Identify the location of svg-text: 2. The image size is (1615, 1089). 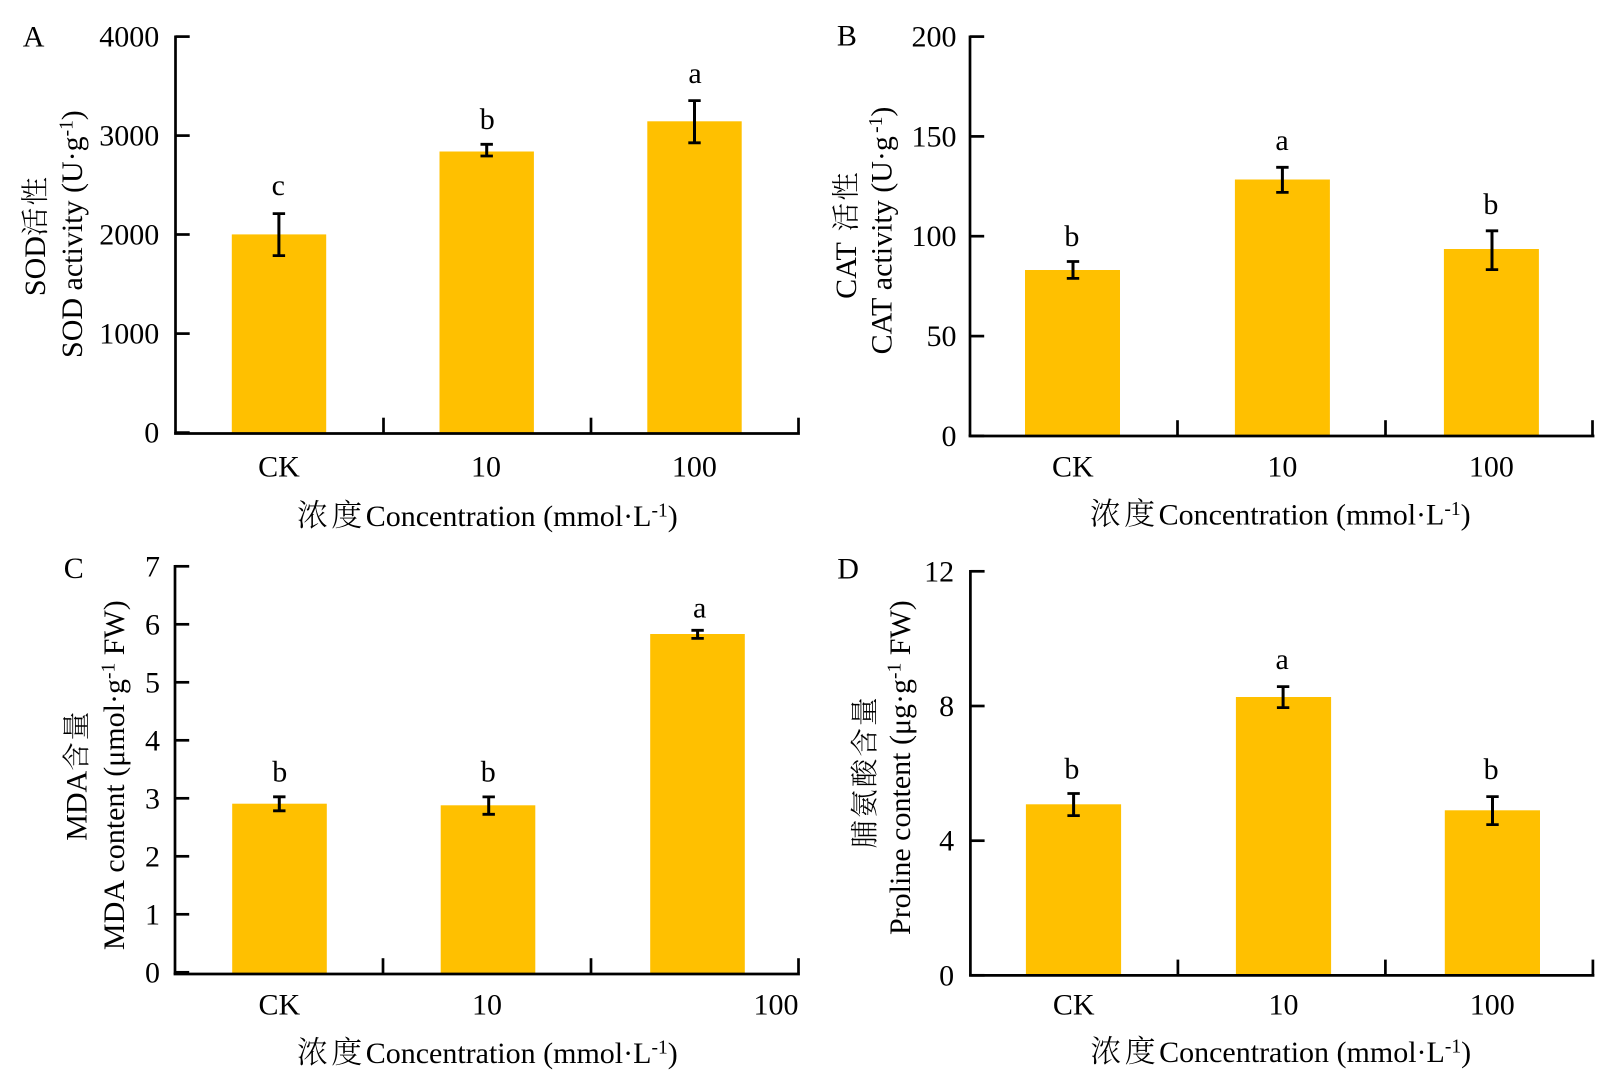
(152, 856).